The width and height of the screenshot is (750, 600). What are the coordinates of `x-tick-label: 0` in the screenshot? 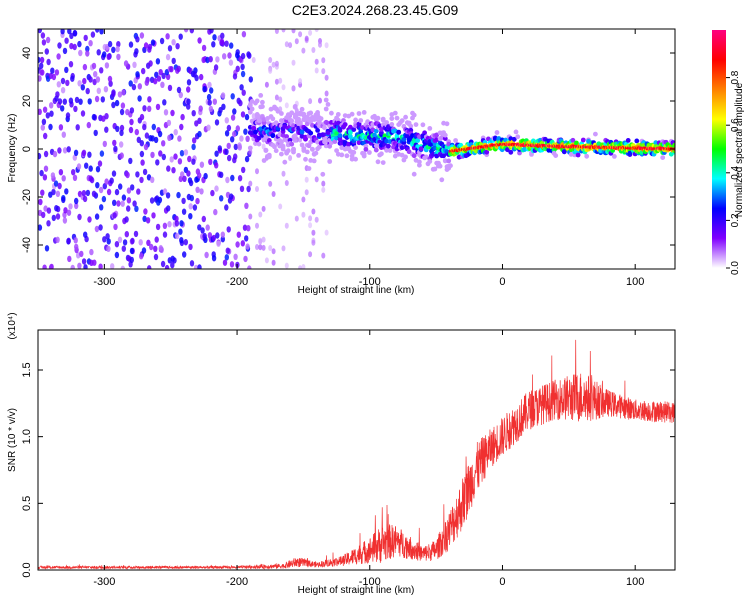 It's located at (502, 282).